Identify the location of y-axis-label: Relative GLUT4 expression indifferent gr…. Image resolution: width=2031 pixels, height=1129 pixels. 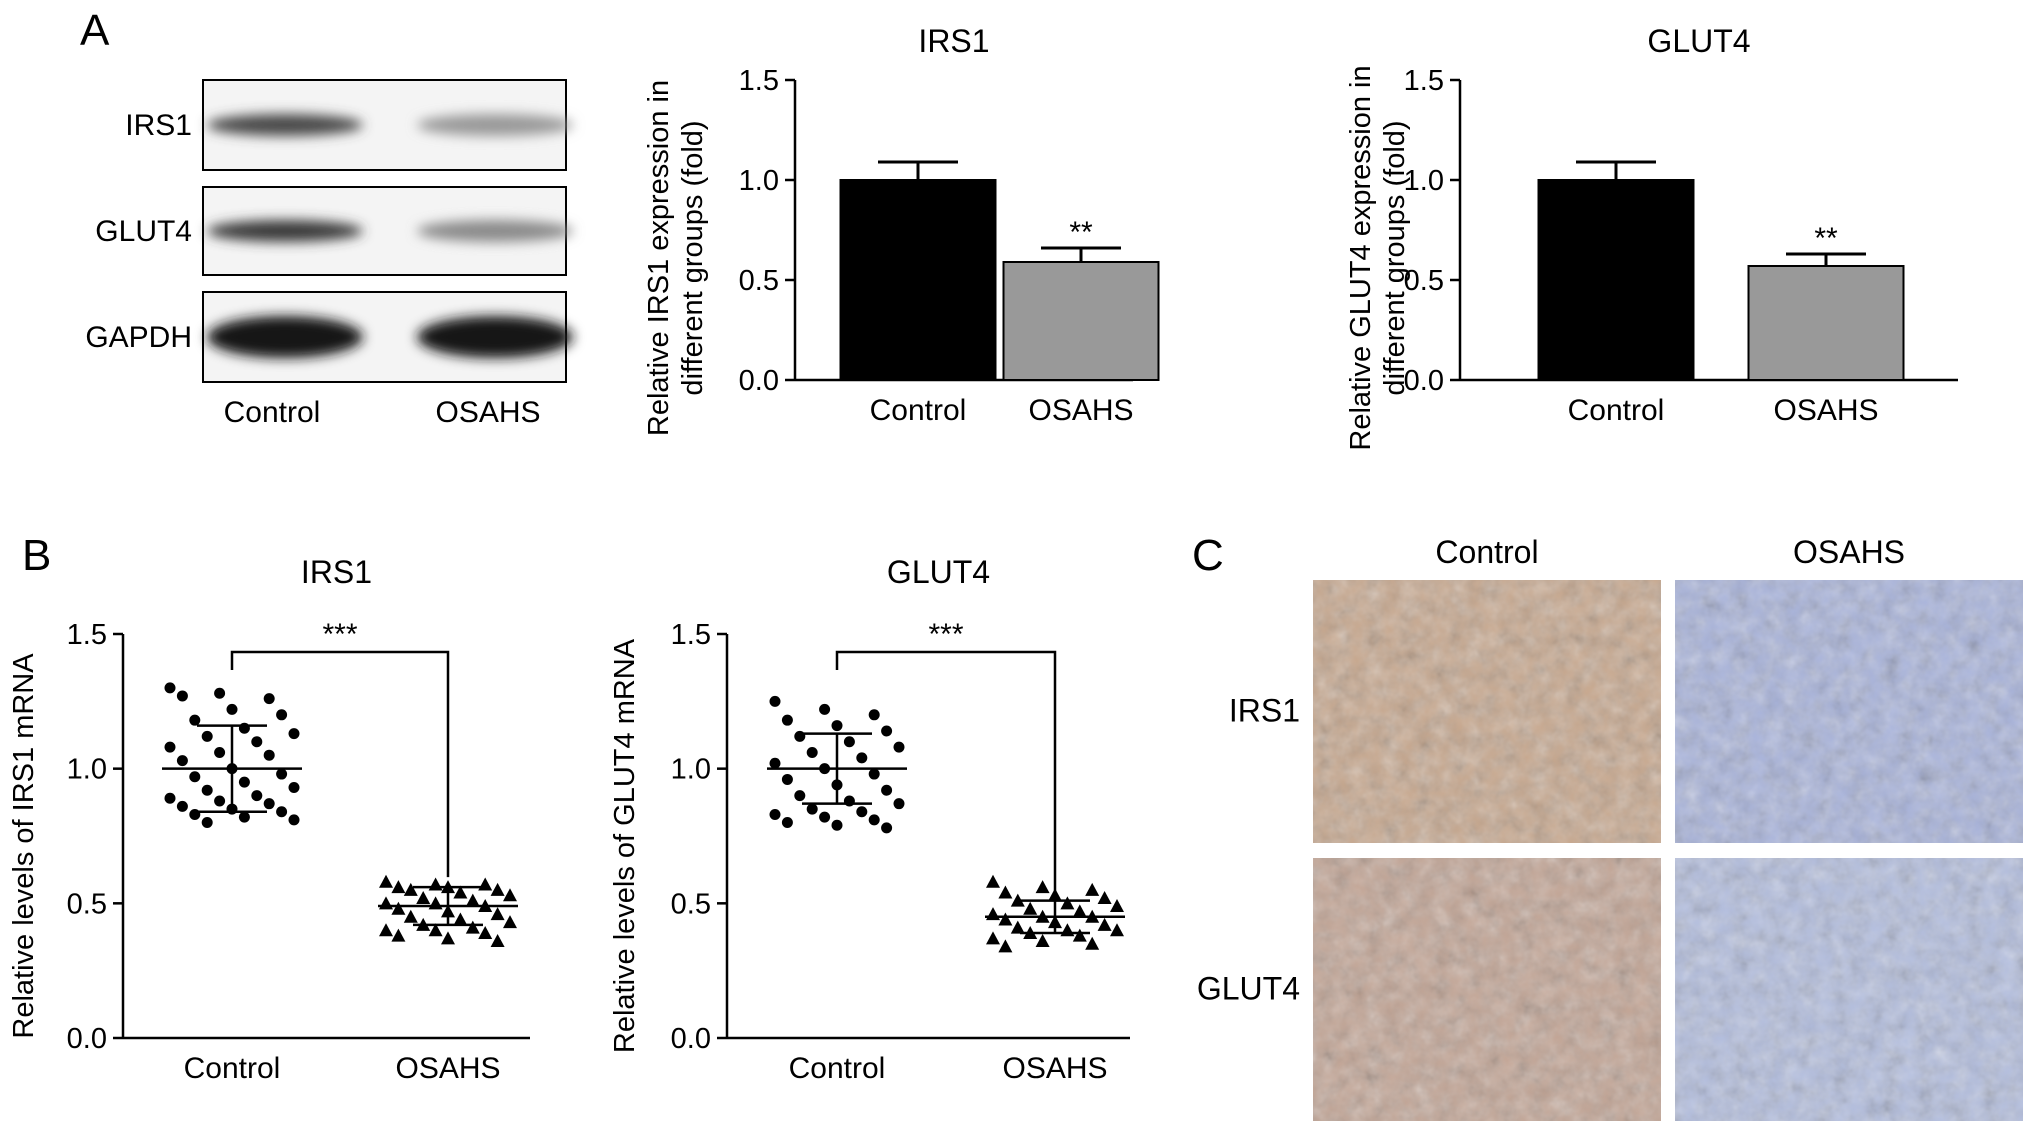
(1378, 257).